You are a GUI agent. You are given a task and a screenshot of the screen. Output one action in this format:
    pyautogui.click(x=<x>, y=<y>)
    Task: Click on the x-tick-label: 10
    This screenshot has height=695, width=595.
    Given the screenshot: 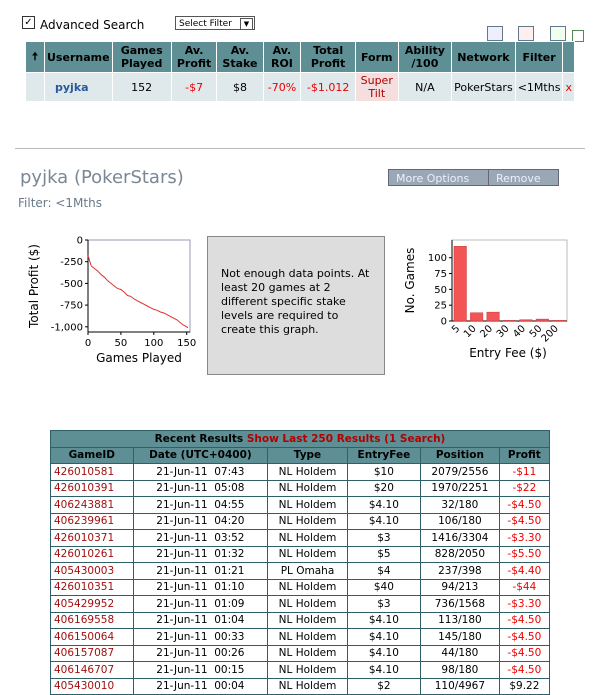 What is the action you would take?
    pyautogui.click(x=470, y=331)
    